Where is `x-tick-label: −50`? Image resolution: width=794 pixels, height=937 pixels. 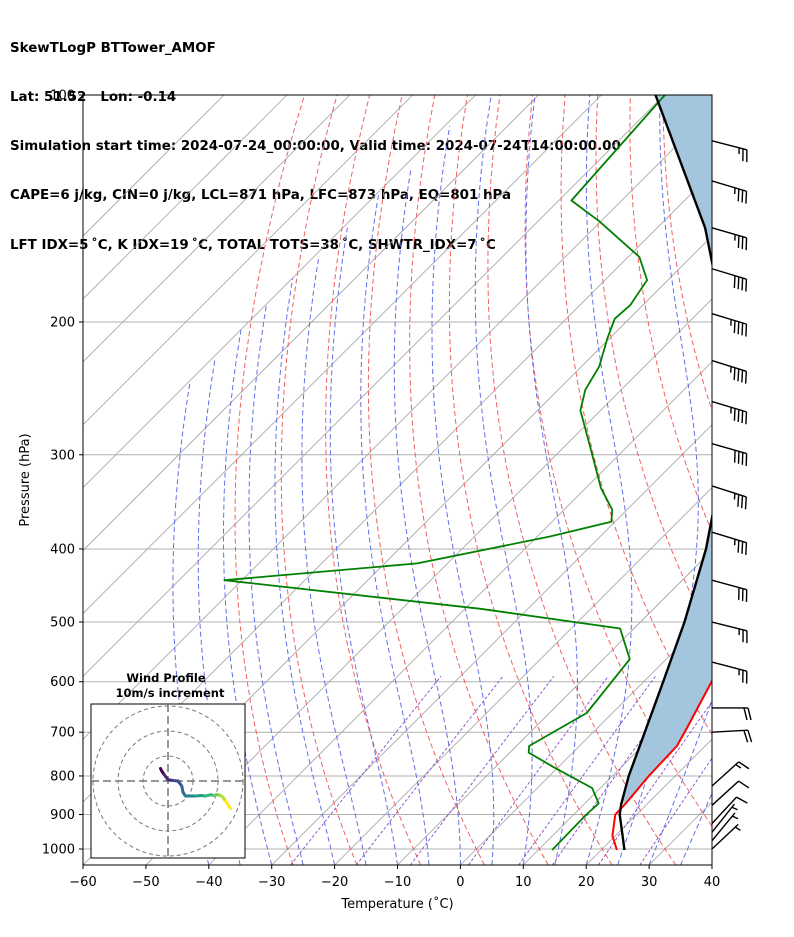 x-tick-label: −50 is located at coordinates (145, 882).